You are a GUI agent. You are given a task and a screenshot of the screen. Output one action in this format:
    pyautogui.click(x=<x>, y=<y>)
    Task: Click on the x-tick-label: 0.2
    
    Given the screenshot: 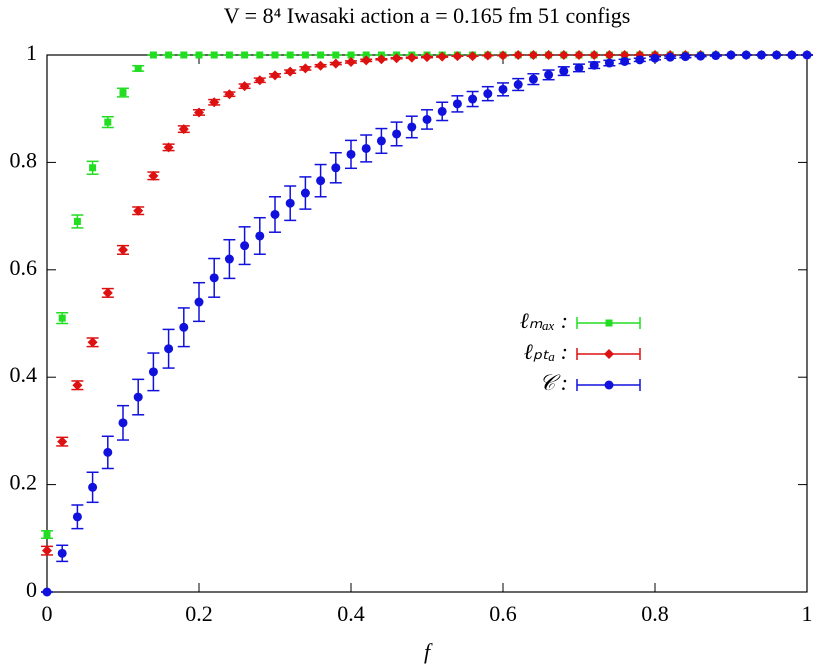 What is the action you would take?
    pyautogui.click(x=199, y=613)
    